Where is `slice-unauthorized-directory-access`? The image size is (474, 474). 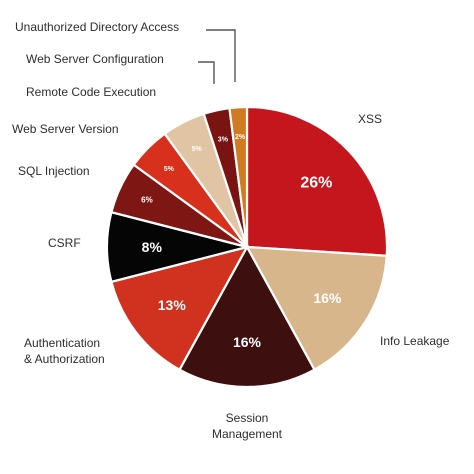 slice-unauthorized-directory-access is located at coordinates (238, 176).